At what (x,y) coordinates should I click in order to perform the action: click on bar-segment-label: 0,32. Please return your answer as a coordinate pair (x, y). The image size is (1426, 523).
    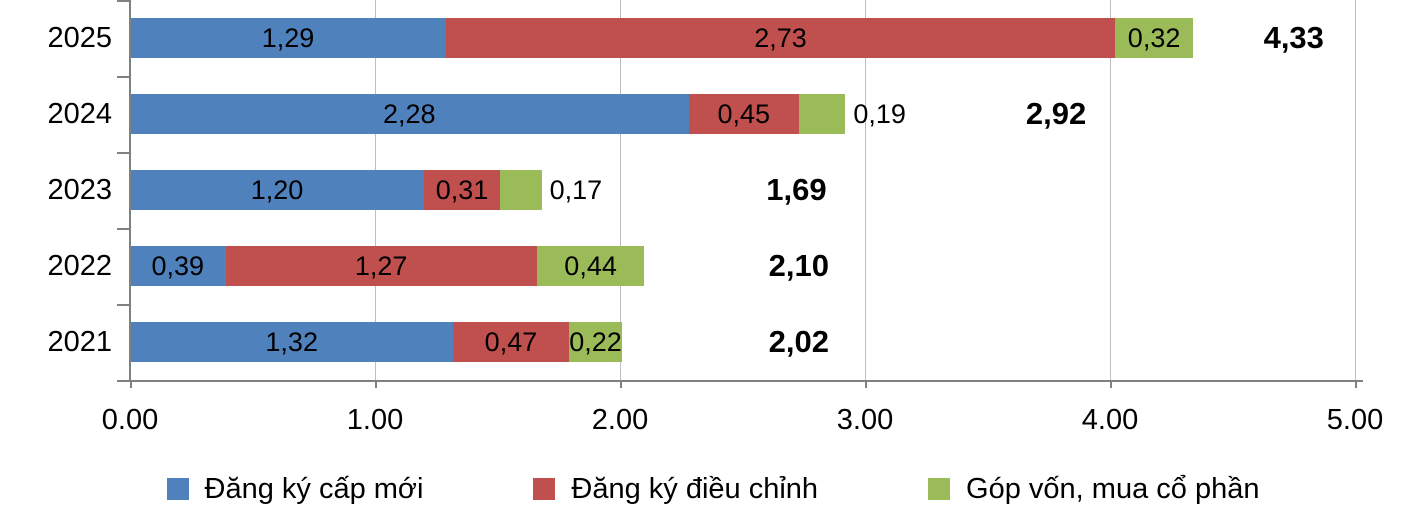
    Looking at the image, I should click on (1154, 37).